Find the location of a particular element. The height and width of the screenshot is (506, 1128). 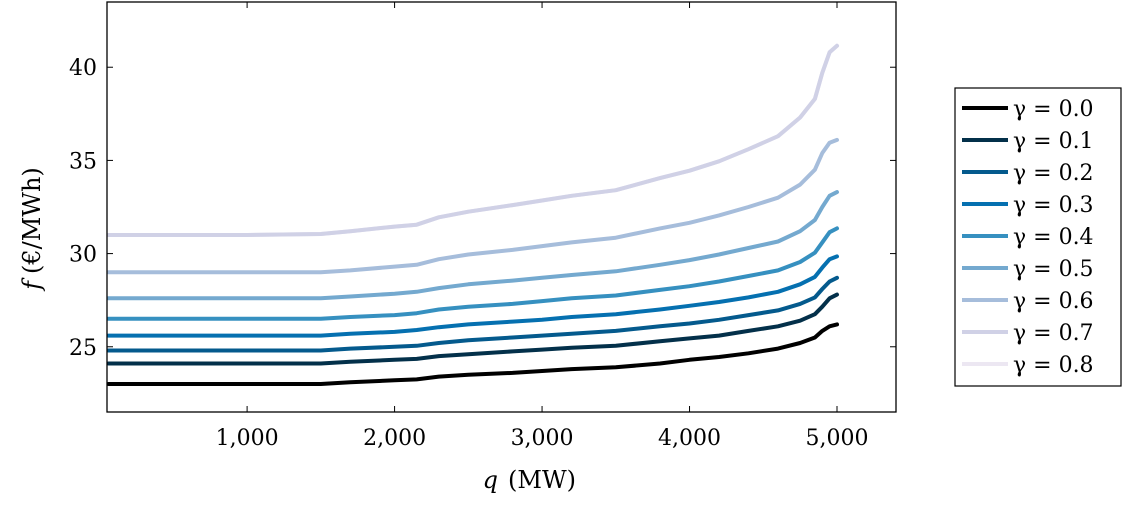

x-tick-label: 3,000 is located at coordinates (542, 438).